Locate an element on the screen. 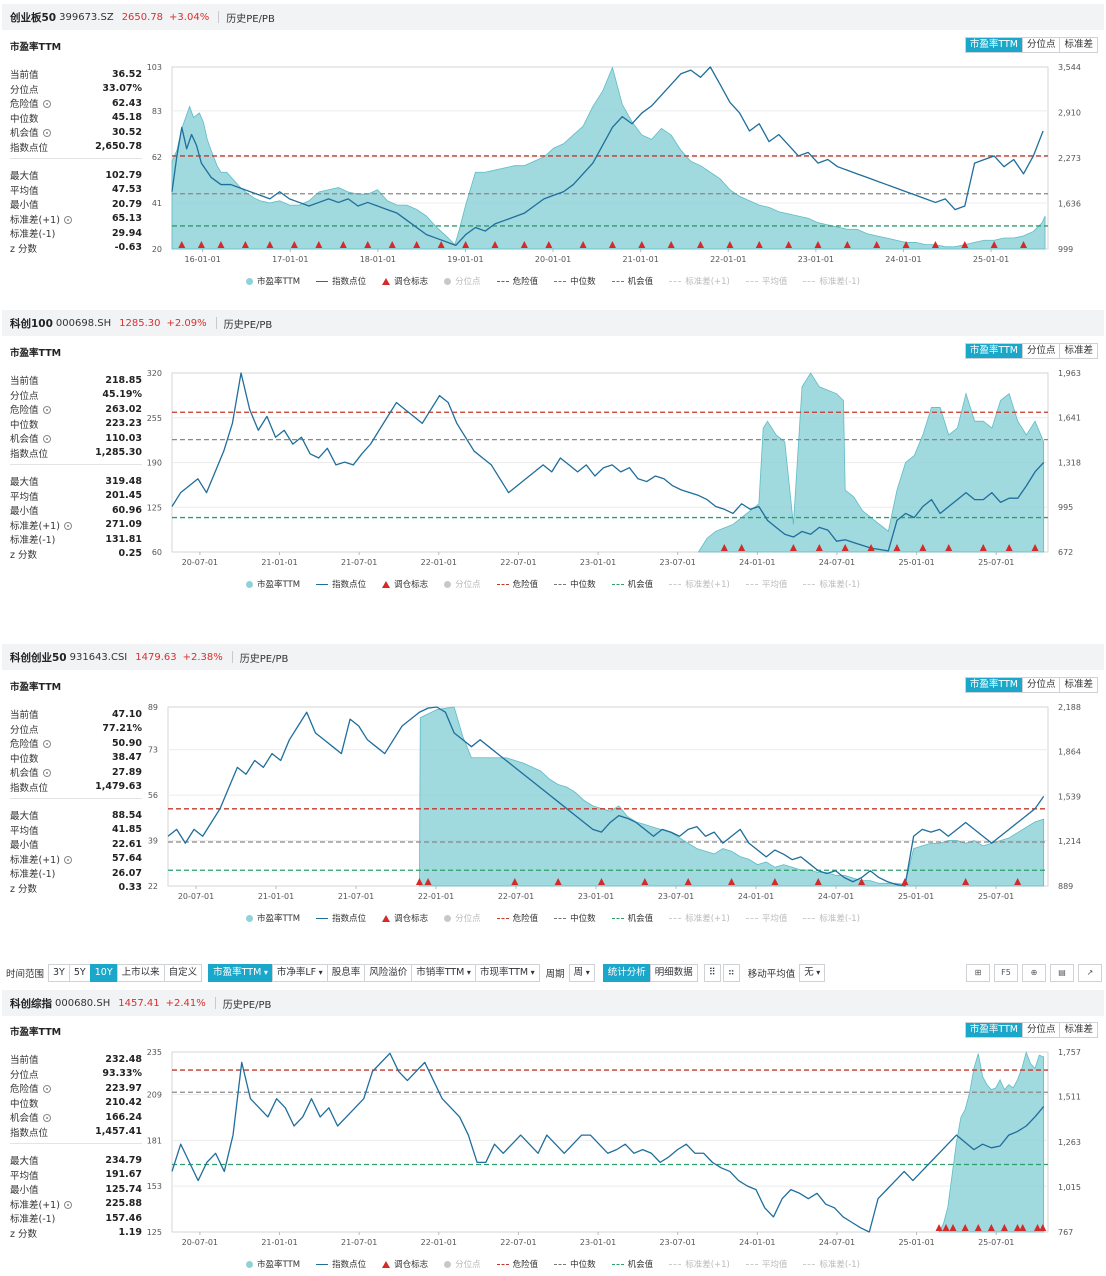 The image size is (1106, 1276). view-mode-buttons: 市盈率TTM 分位点 标准差 is located at coordinates (1031, 45).